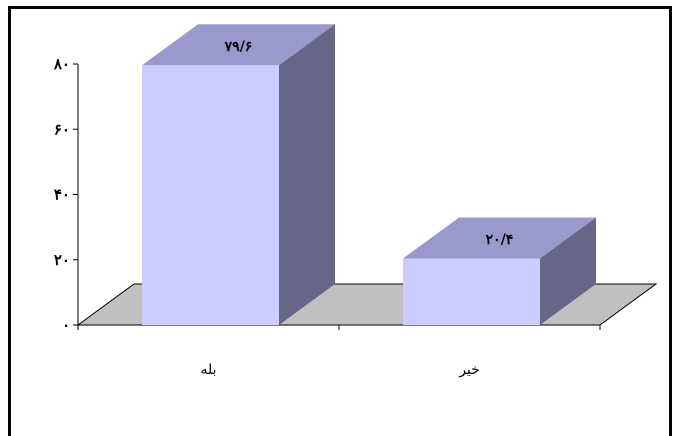 This screenshot has height=436, width=680. Describe the element at coordinates (62, 260) in the screenshot. I see `y-tick-label: ۲۰` at that location.